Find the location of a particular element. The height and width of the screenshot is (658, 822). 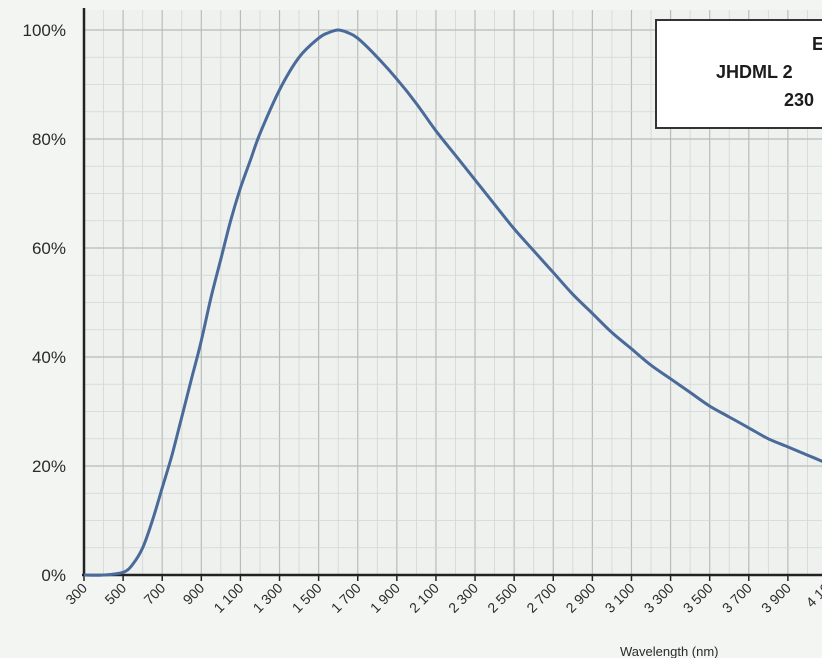

y-tick-label: 100% is located at coordinates (44, 30).